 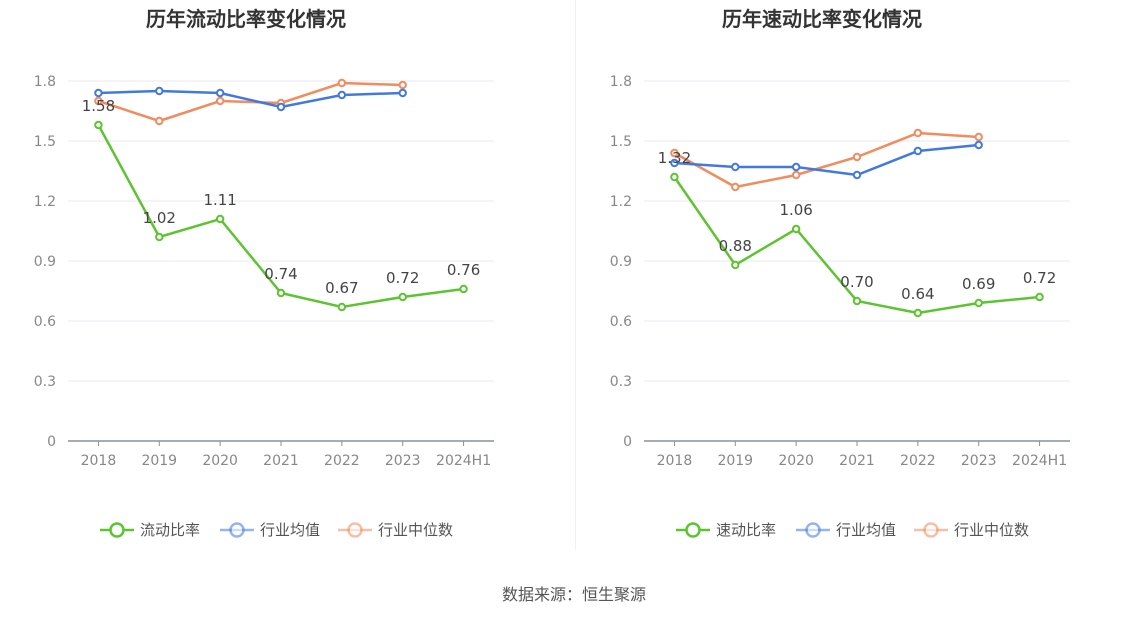 I want to click on data-label: 0.69, so click(x=978, y=284).